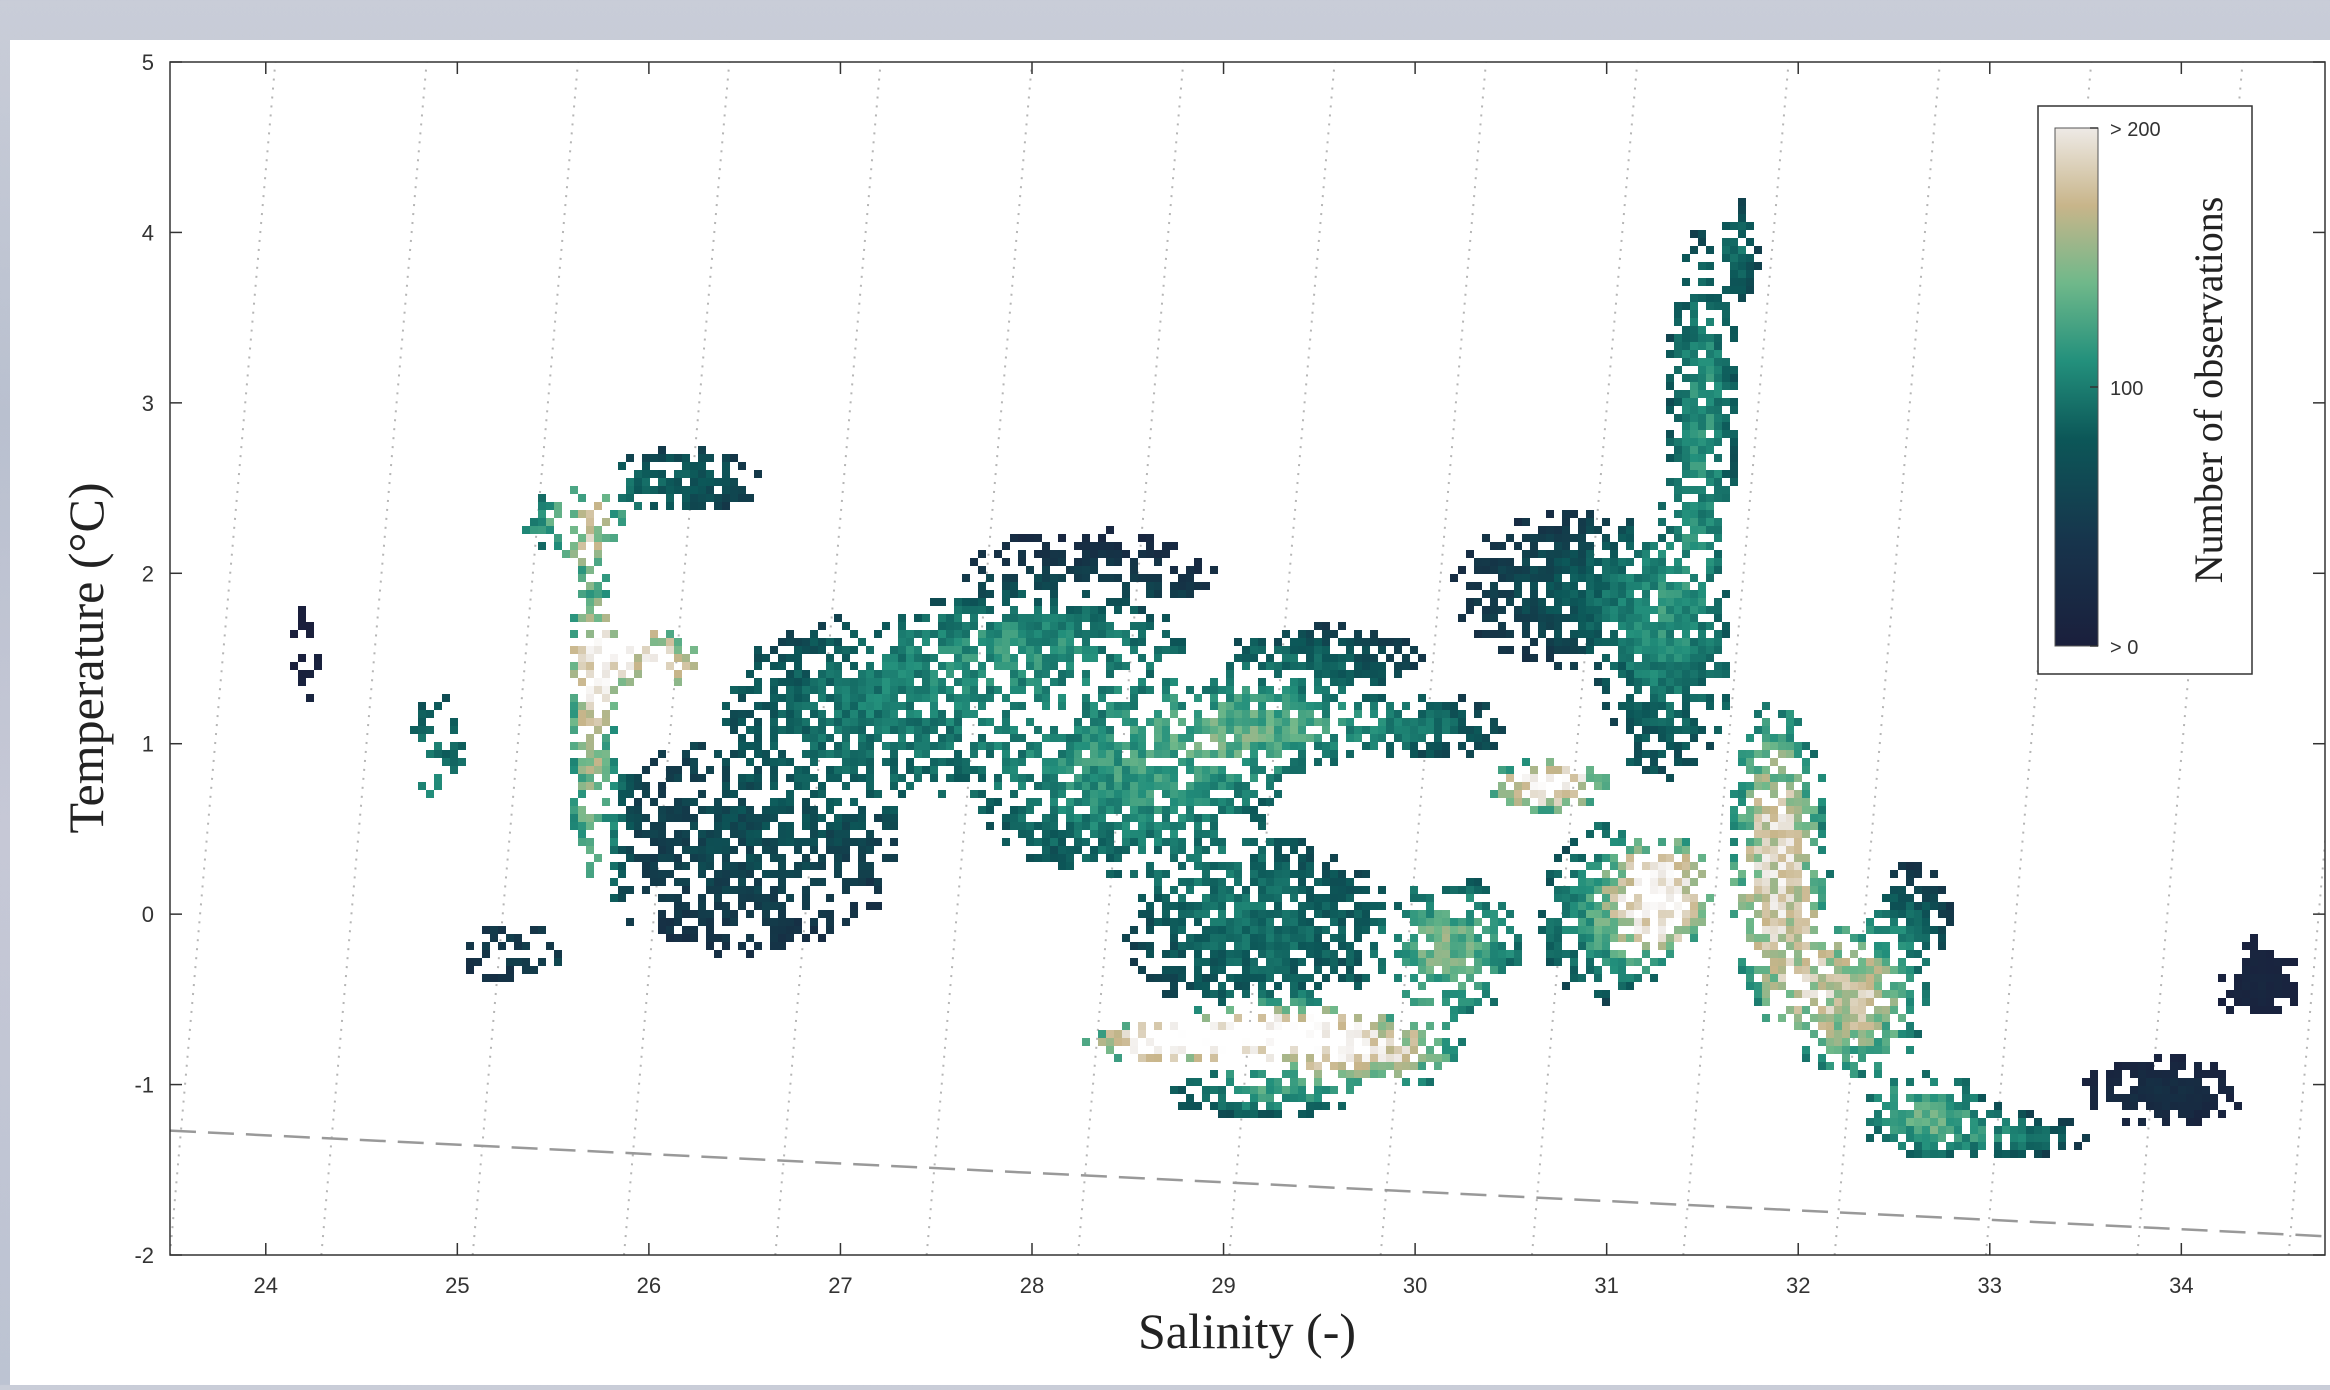 This screenshot has height=1390, width=2330. What do you see at coordinates (2208, 390) in the screenshot?
I see `colorbar-label: Number of observations` at bounding box center [2208, 390].